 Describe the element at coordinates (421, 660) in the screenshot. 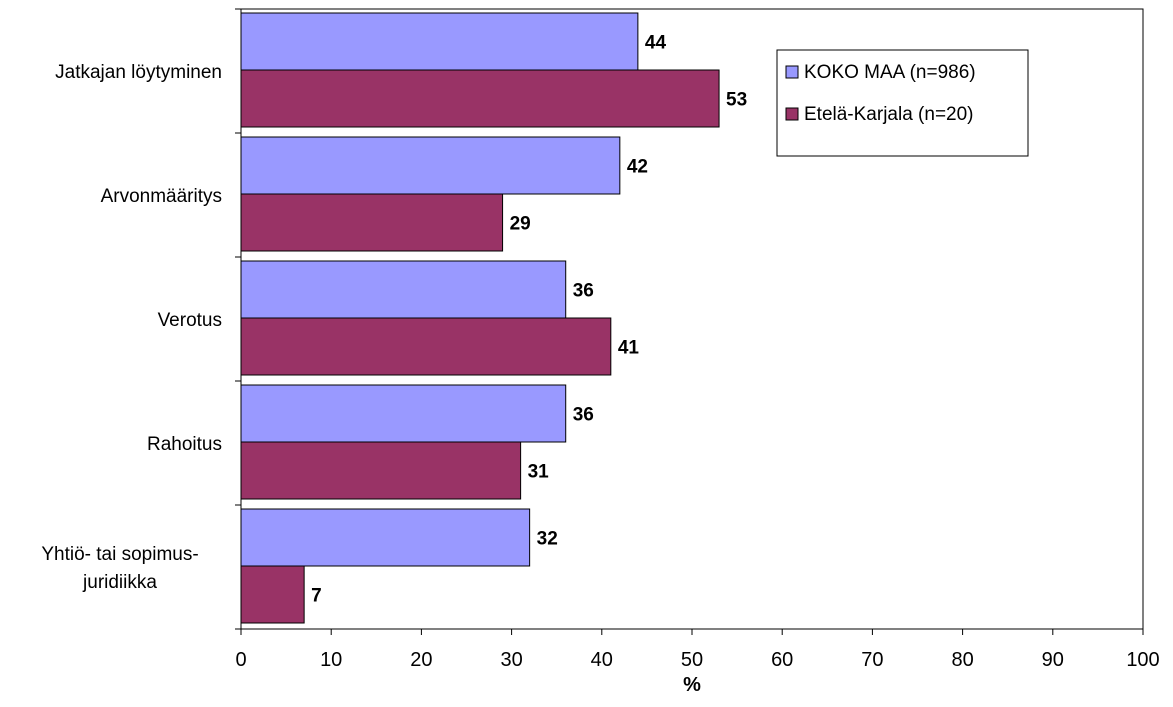

I see `x-tick-label-2: 20` at that location.